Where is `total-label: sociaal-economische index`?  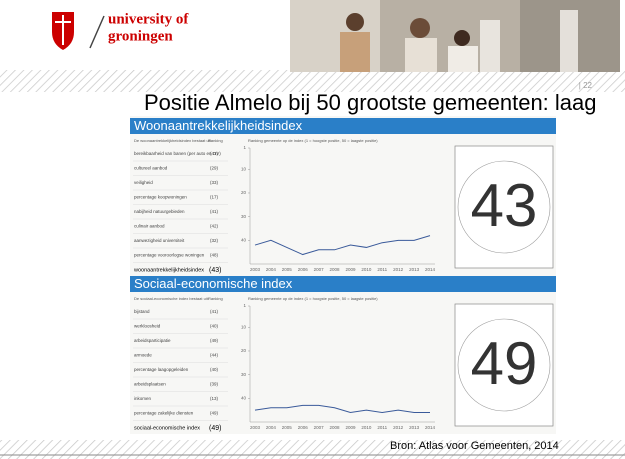 total-label: sociaal-economische index is located at coordinates (167, 428).